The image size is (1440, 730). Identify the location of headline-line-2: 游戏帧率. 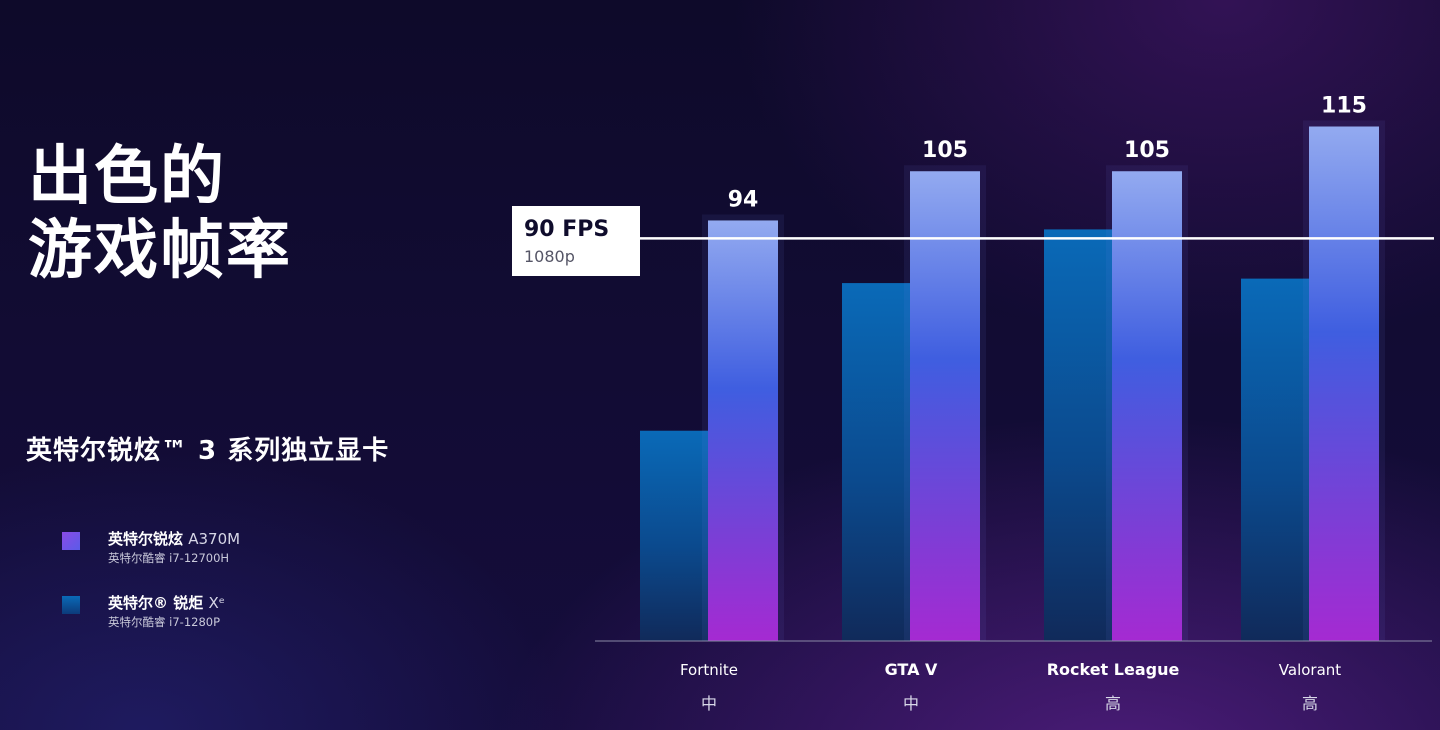
(160, 251).